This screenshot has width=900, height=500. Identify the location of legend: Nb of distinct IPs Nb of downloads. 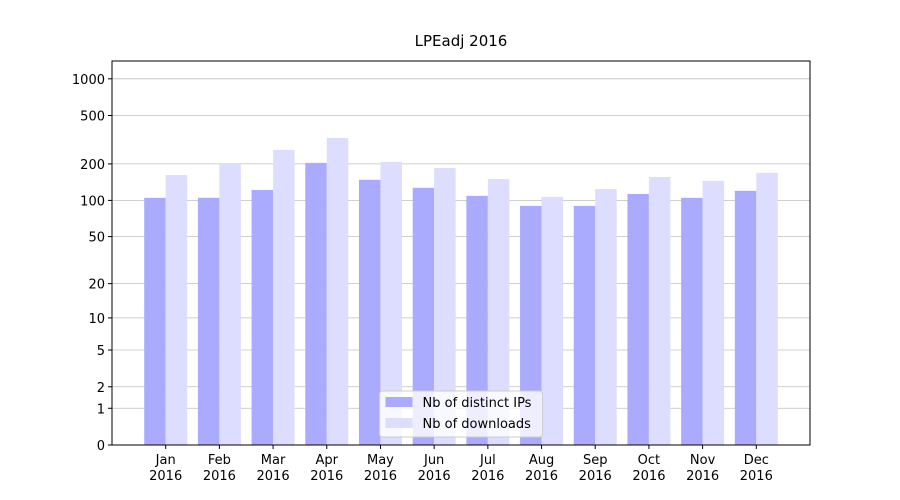
(461, 414).